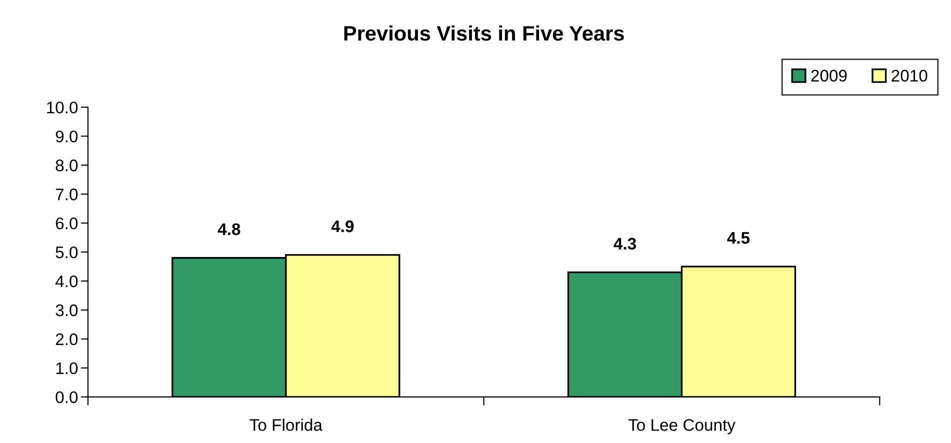 This screenshot has width=951, height=443. I want to click on y-tick-label: 3.0, so click(67, 310).